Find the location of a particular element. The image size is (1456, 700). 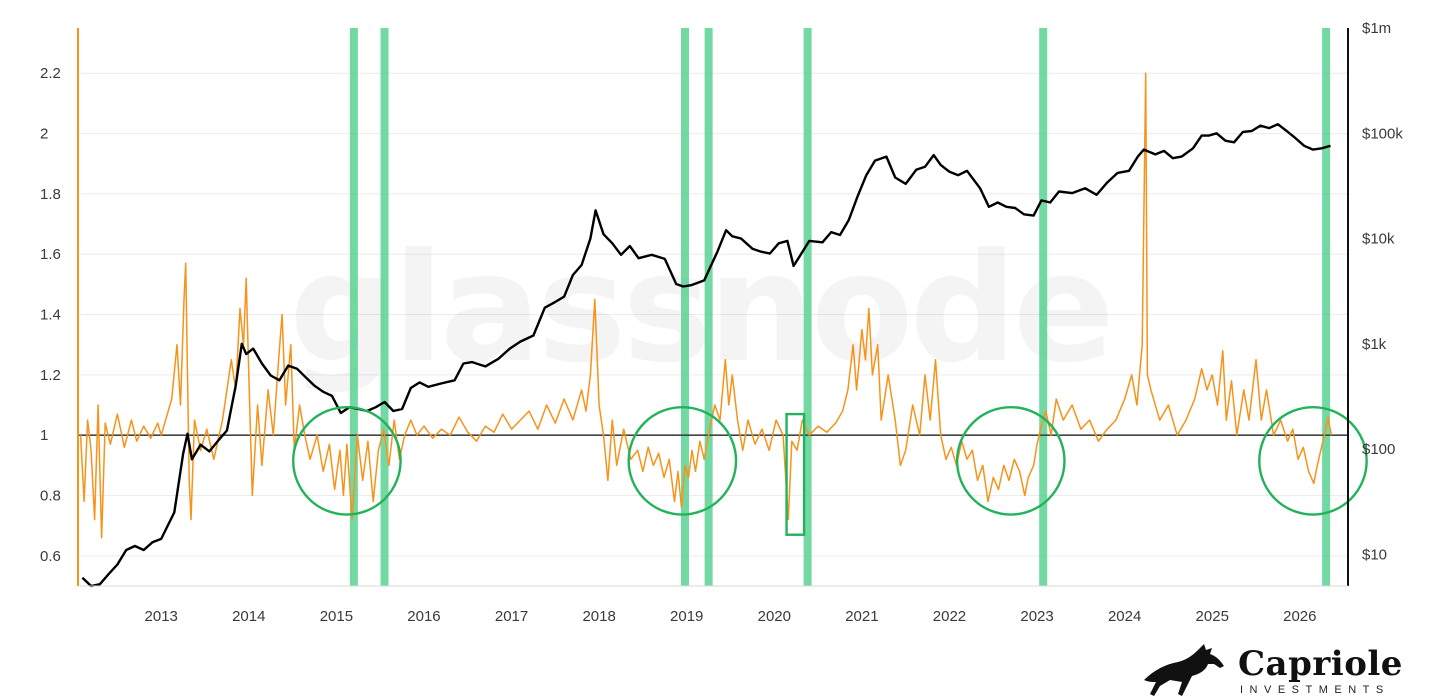

y-left-tick-5: 1.6 is located at coordinates (50, 254).